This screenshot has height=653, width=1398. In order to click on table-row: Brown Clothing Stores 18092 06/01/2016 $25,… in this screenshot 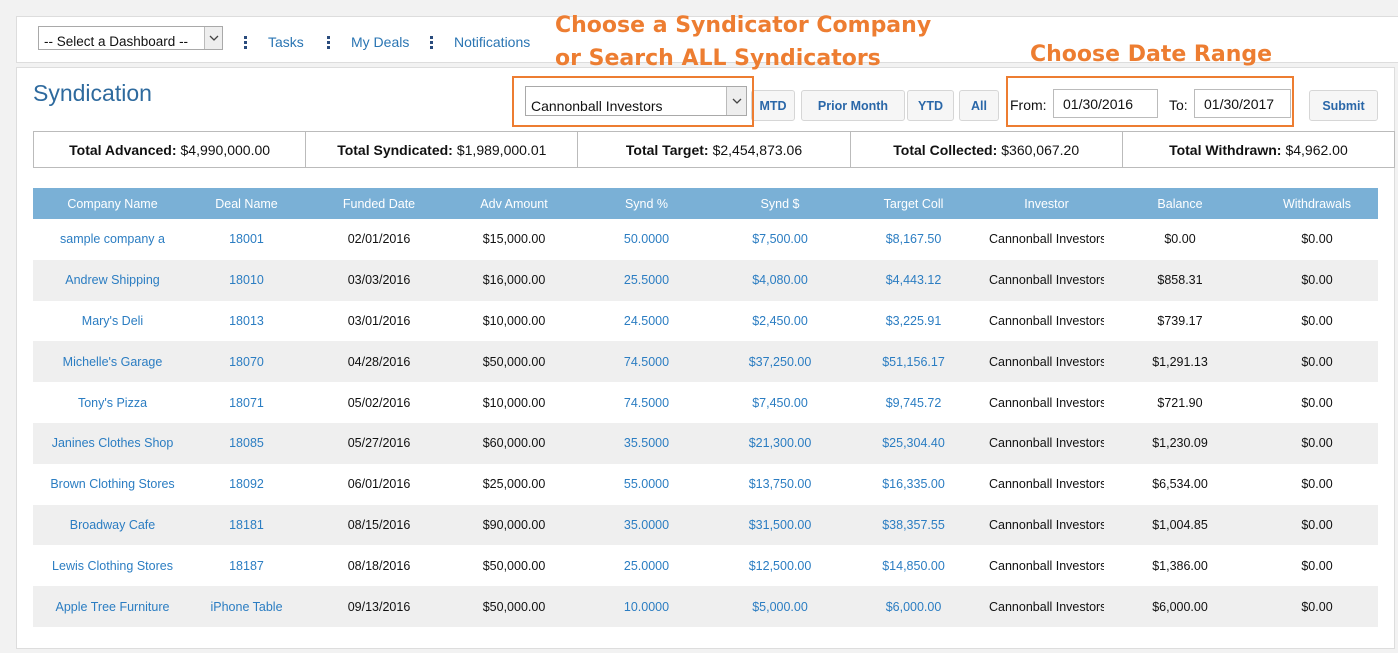, I will do `click(705, 484)`.